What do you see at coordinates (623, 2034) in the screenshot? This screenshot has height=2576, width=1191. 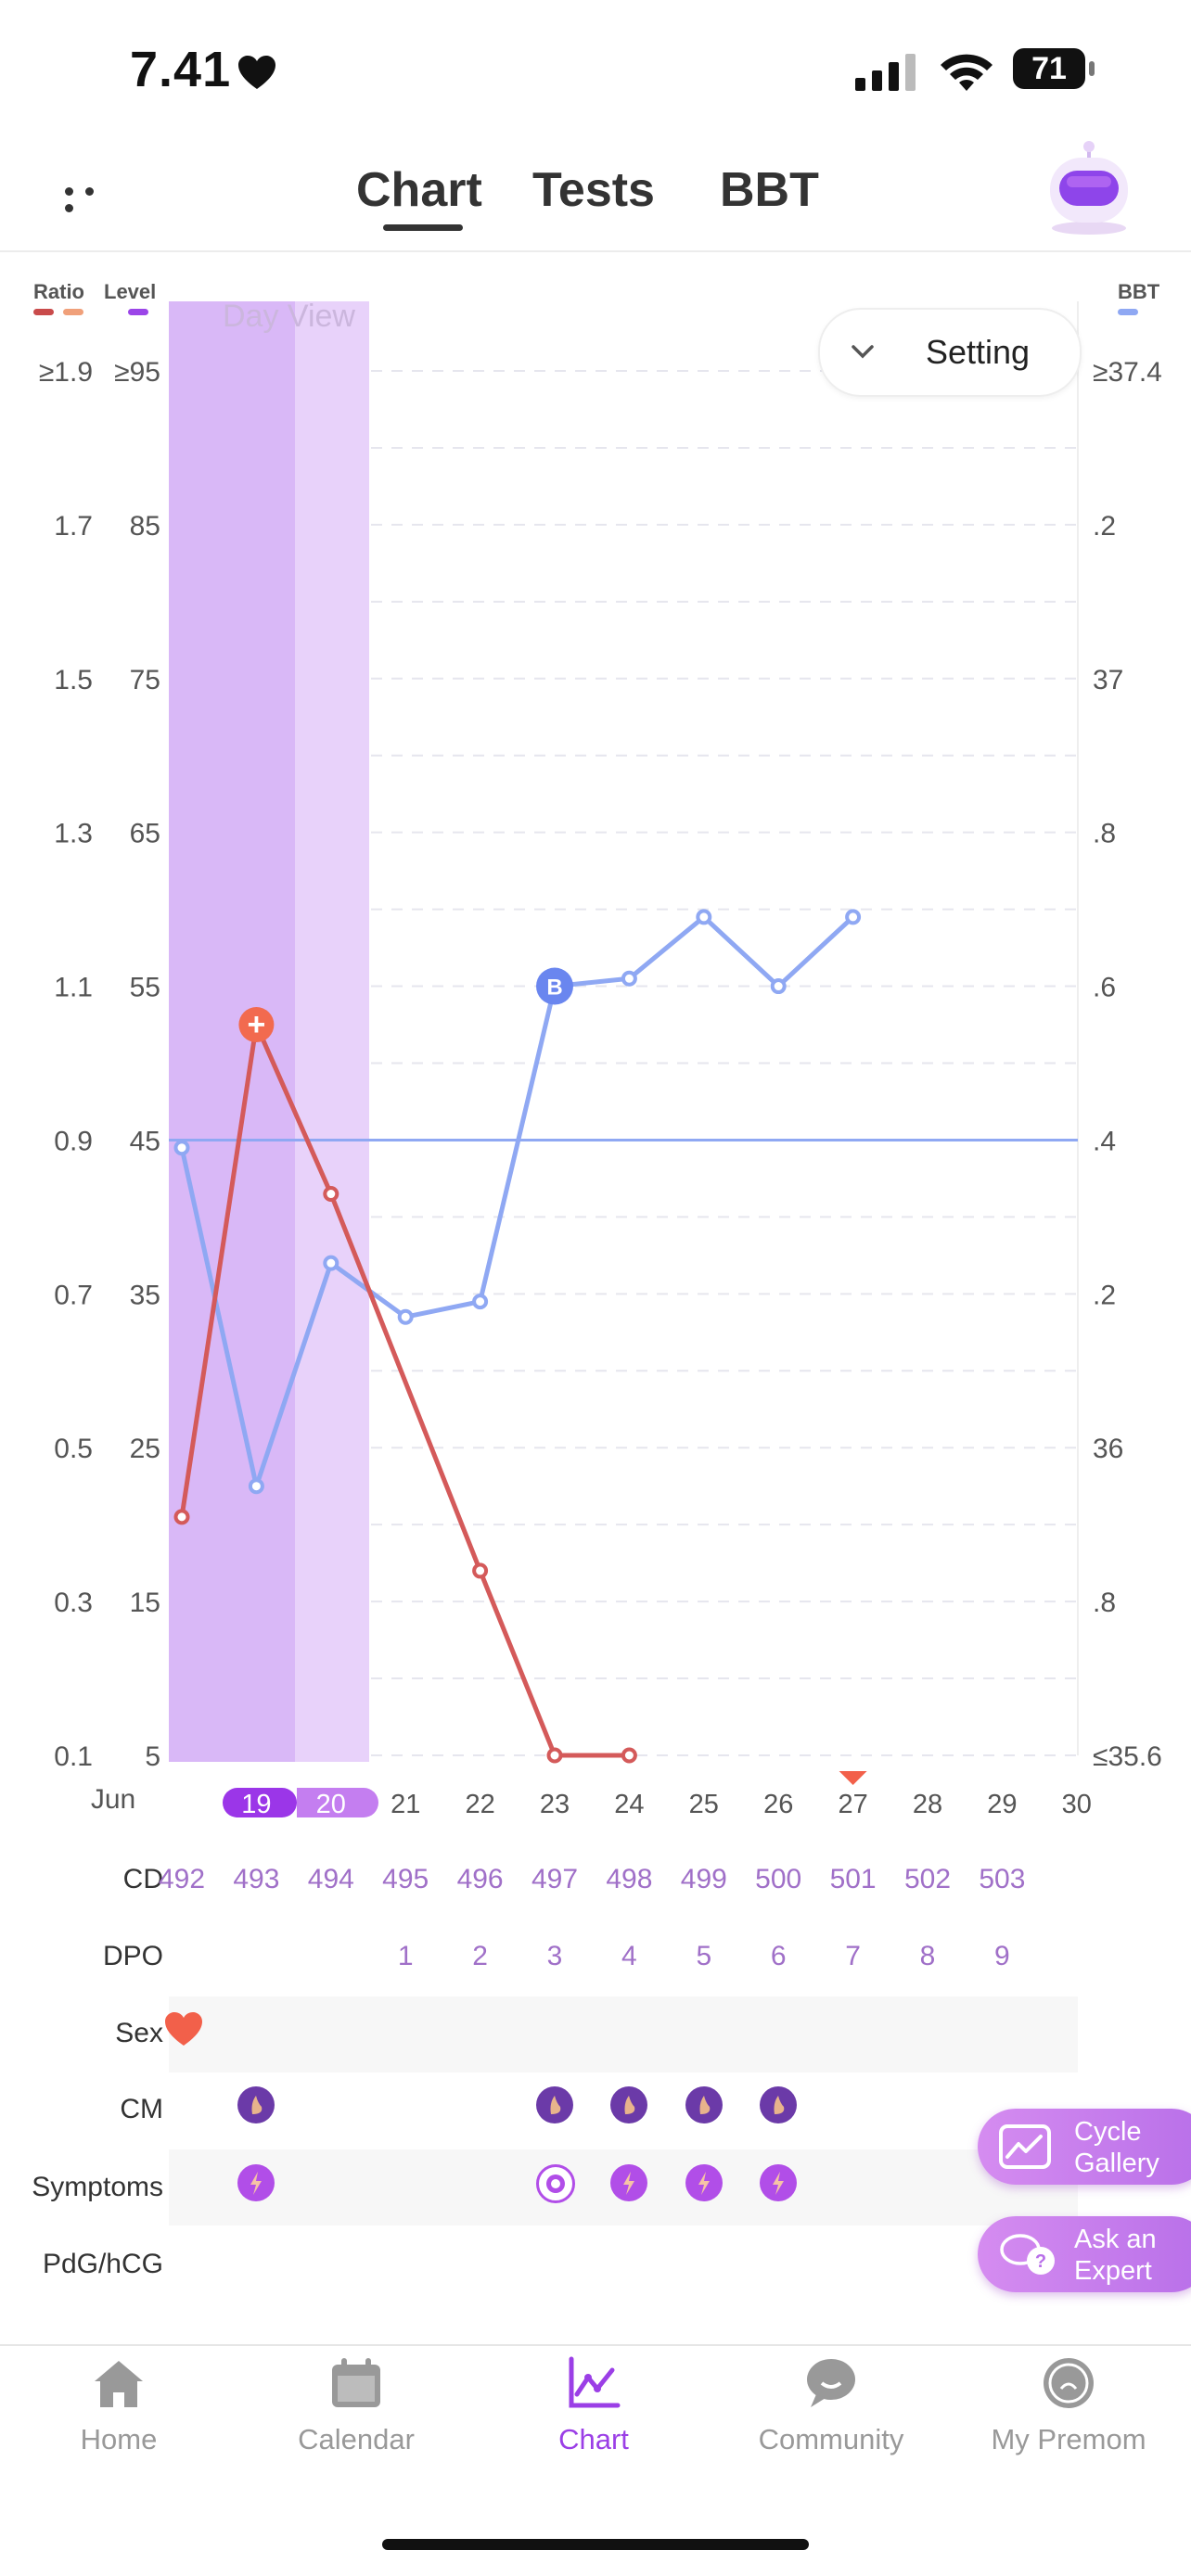 I see `sex-row-band` at bounding box center [623, 2034].